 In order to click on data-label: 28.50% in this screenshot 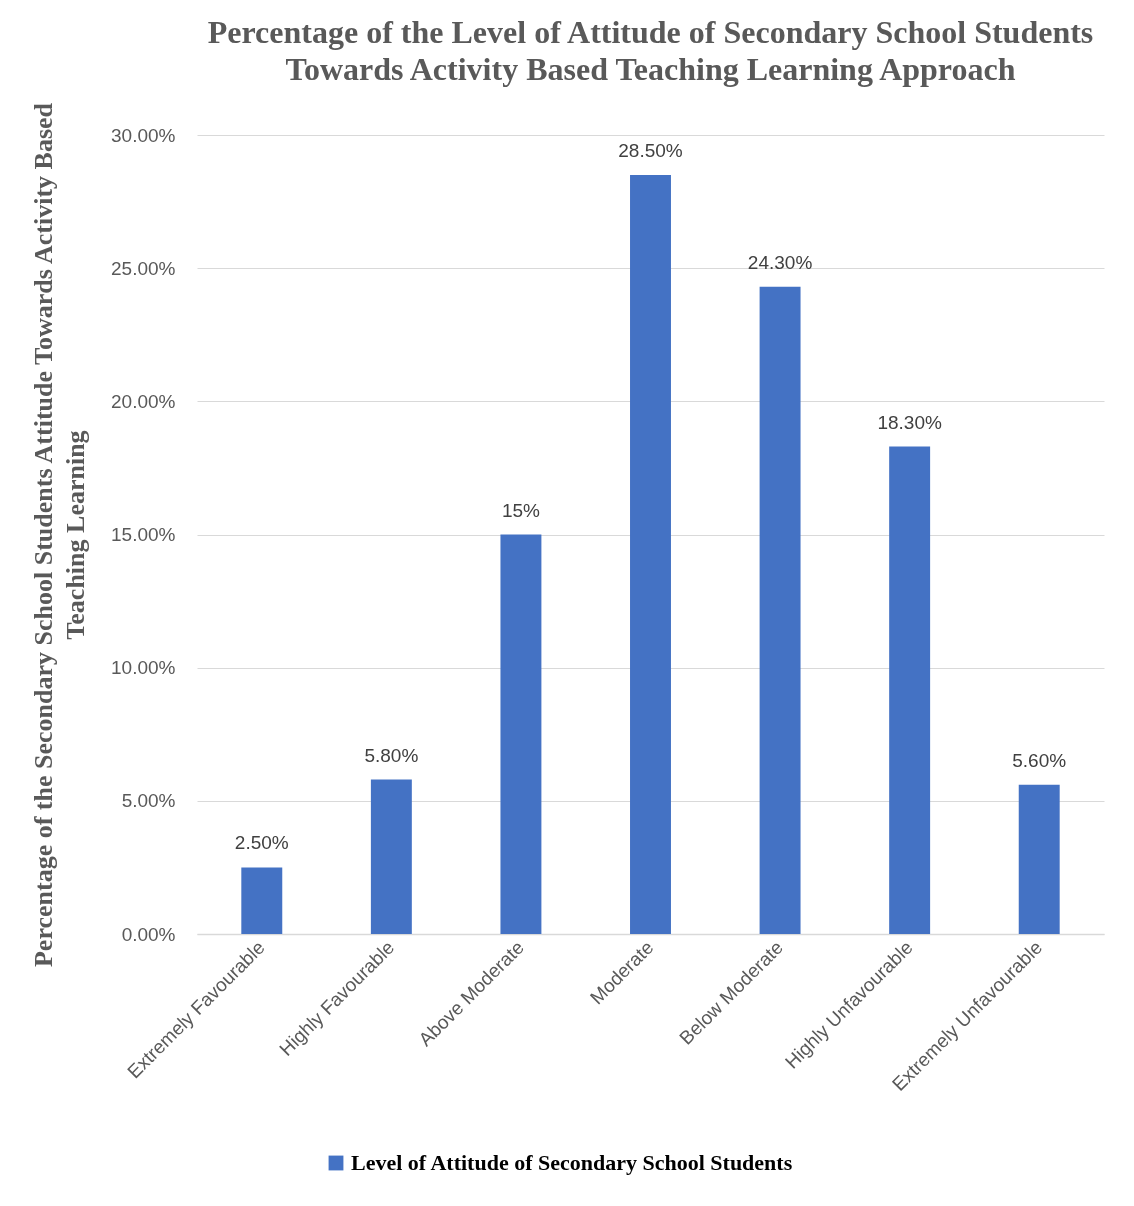, I will do `click(650, 150)`.